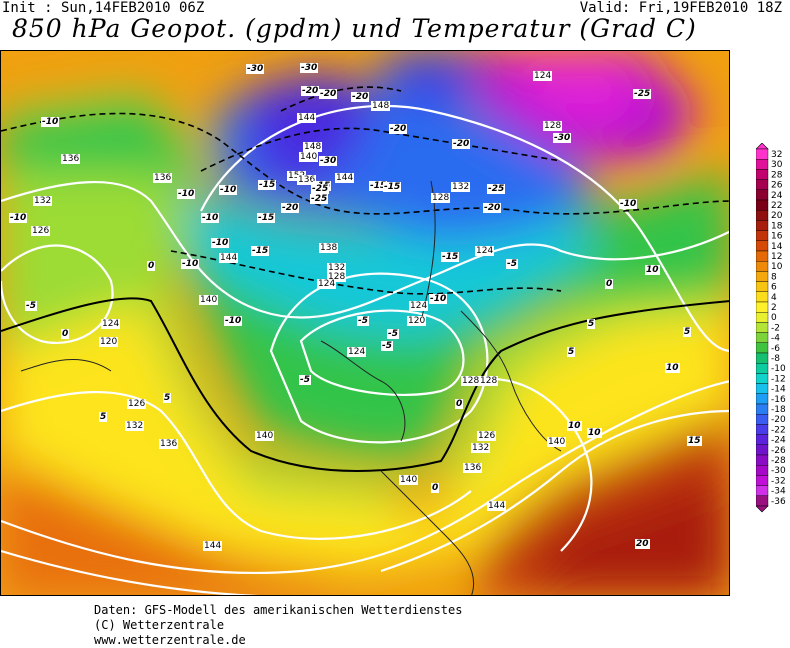 The image size is (790, 648). I want to click on legend-tick-label: 6, so click(774, 288).